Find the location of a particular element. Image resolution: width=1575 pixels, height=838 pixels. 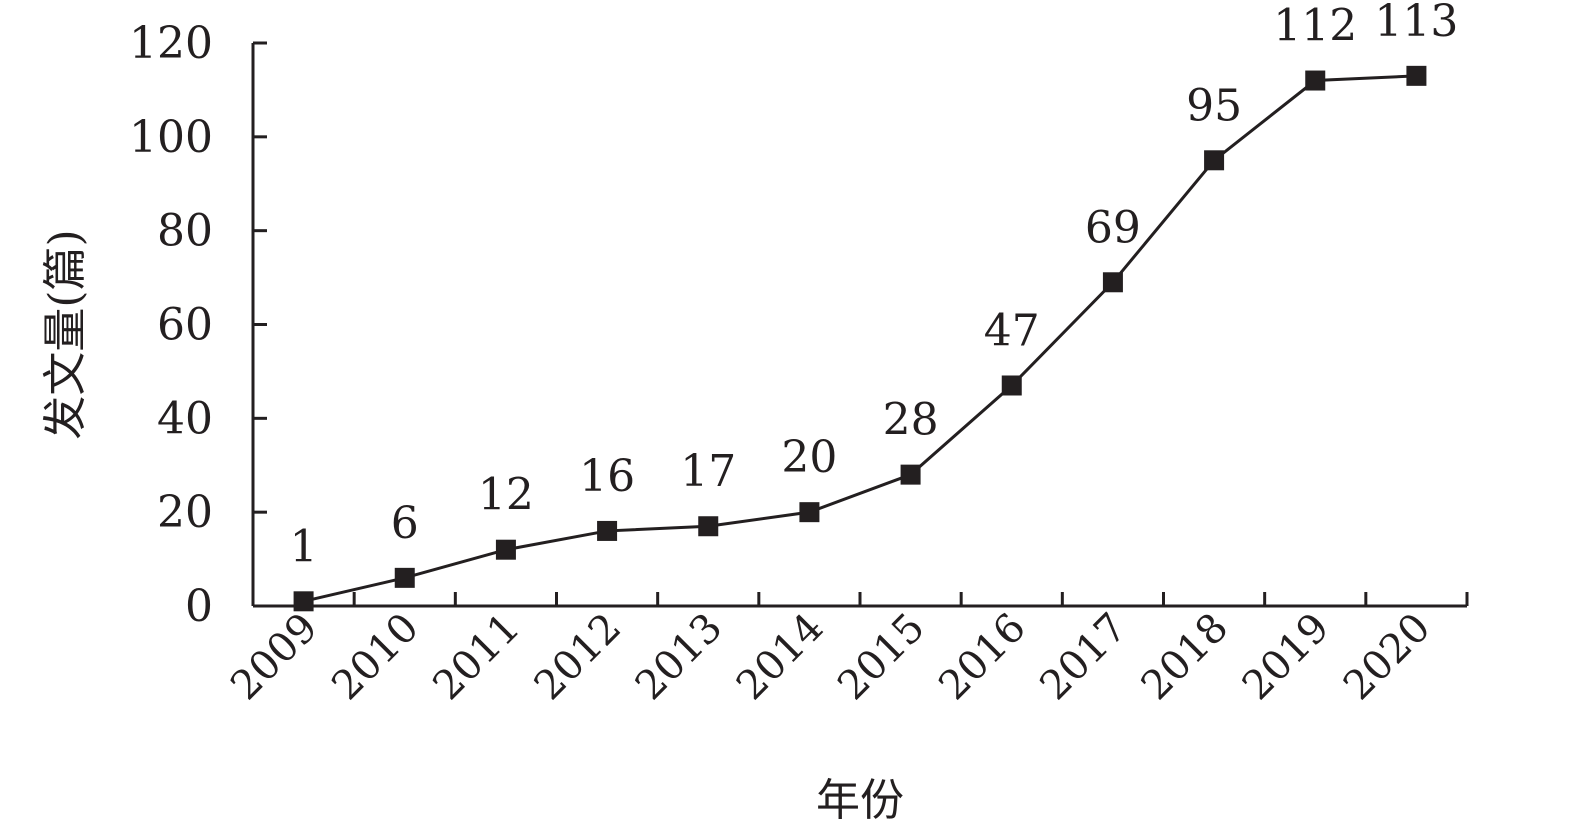

data-label: 69 is located at coordinates (1113, 227).